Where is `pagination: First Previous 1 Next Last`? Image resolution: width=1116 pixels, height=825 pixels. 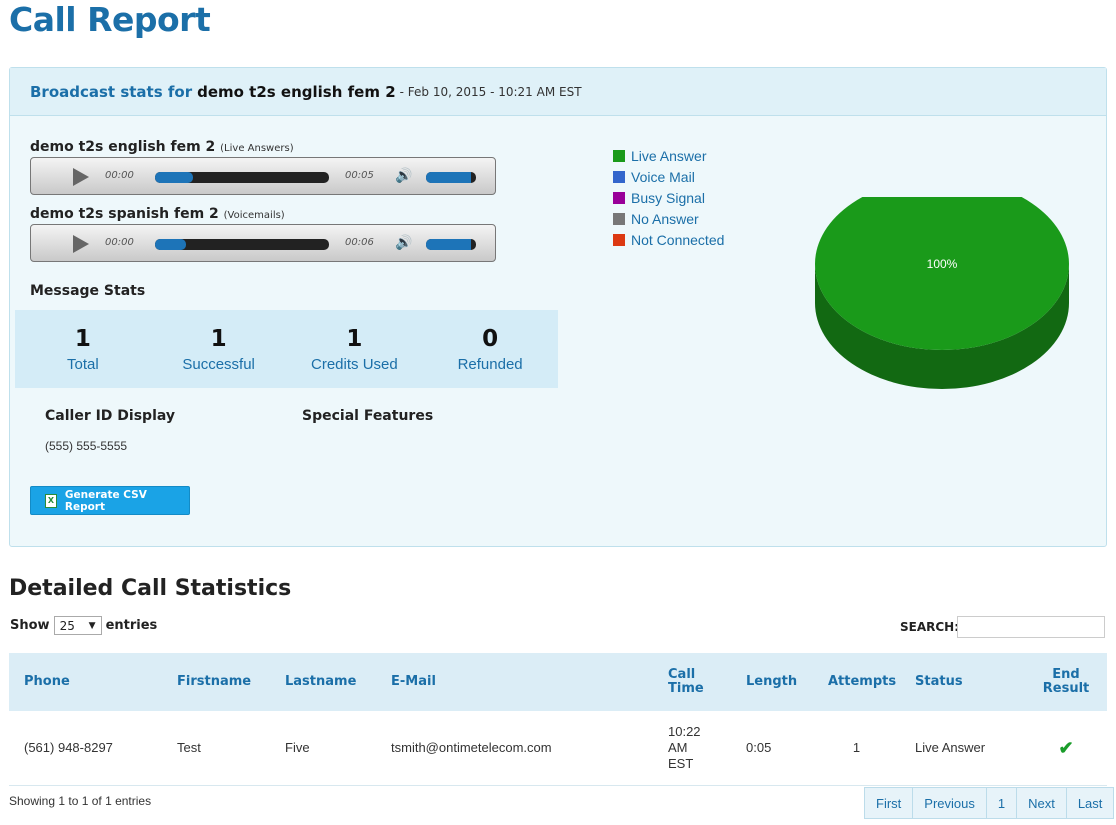 pagination: First Previous 1 Next Last is located at coordinates (989, 803).